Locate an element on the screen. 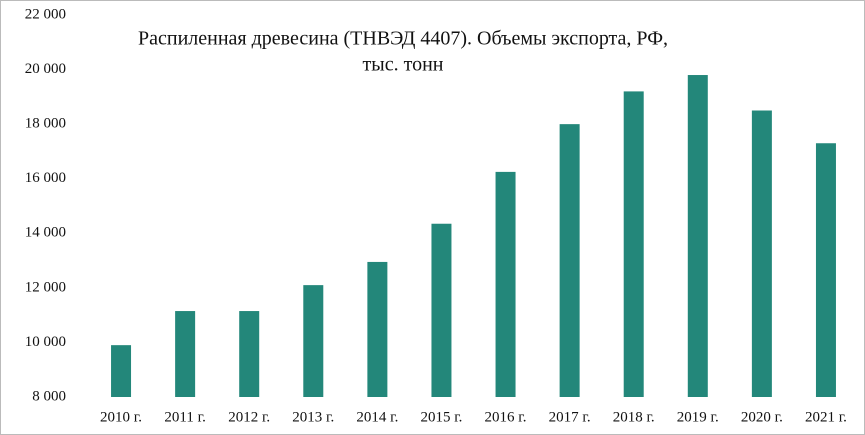 The image size is (865, 435). y-tick-label: 22 000 is located at coordinates (45, 14).